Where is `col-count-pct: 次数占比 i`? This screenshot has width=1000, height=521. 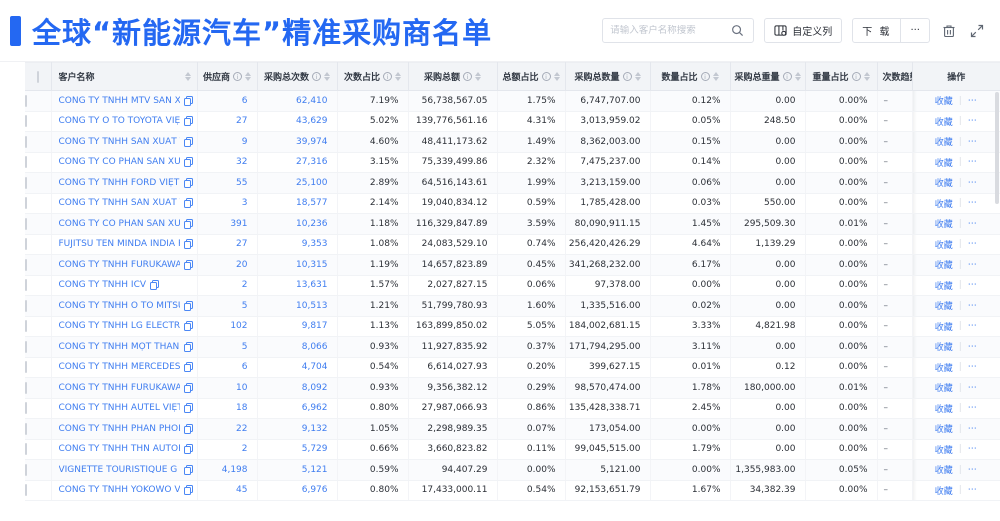 col-count-pct: 次数占比 i is located at coordinates (373, 76).